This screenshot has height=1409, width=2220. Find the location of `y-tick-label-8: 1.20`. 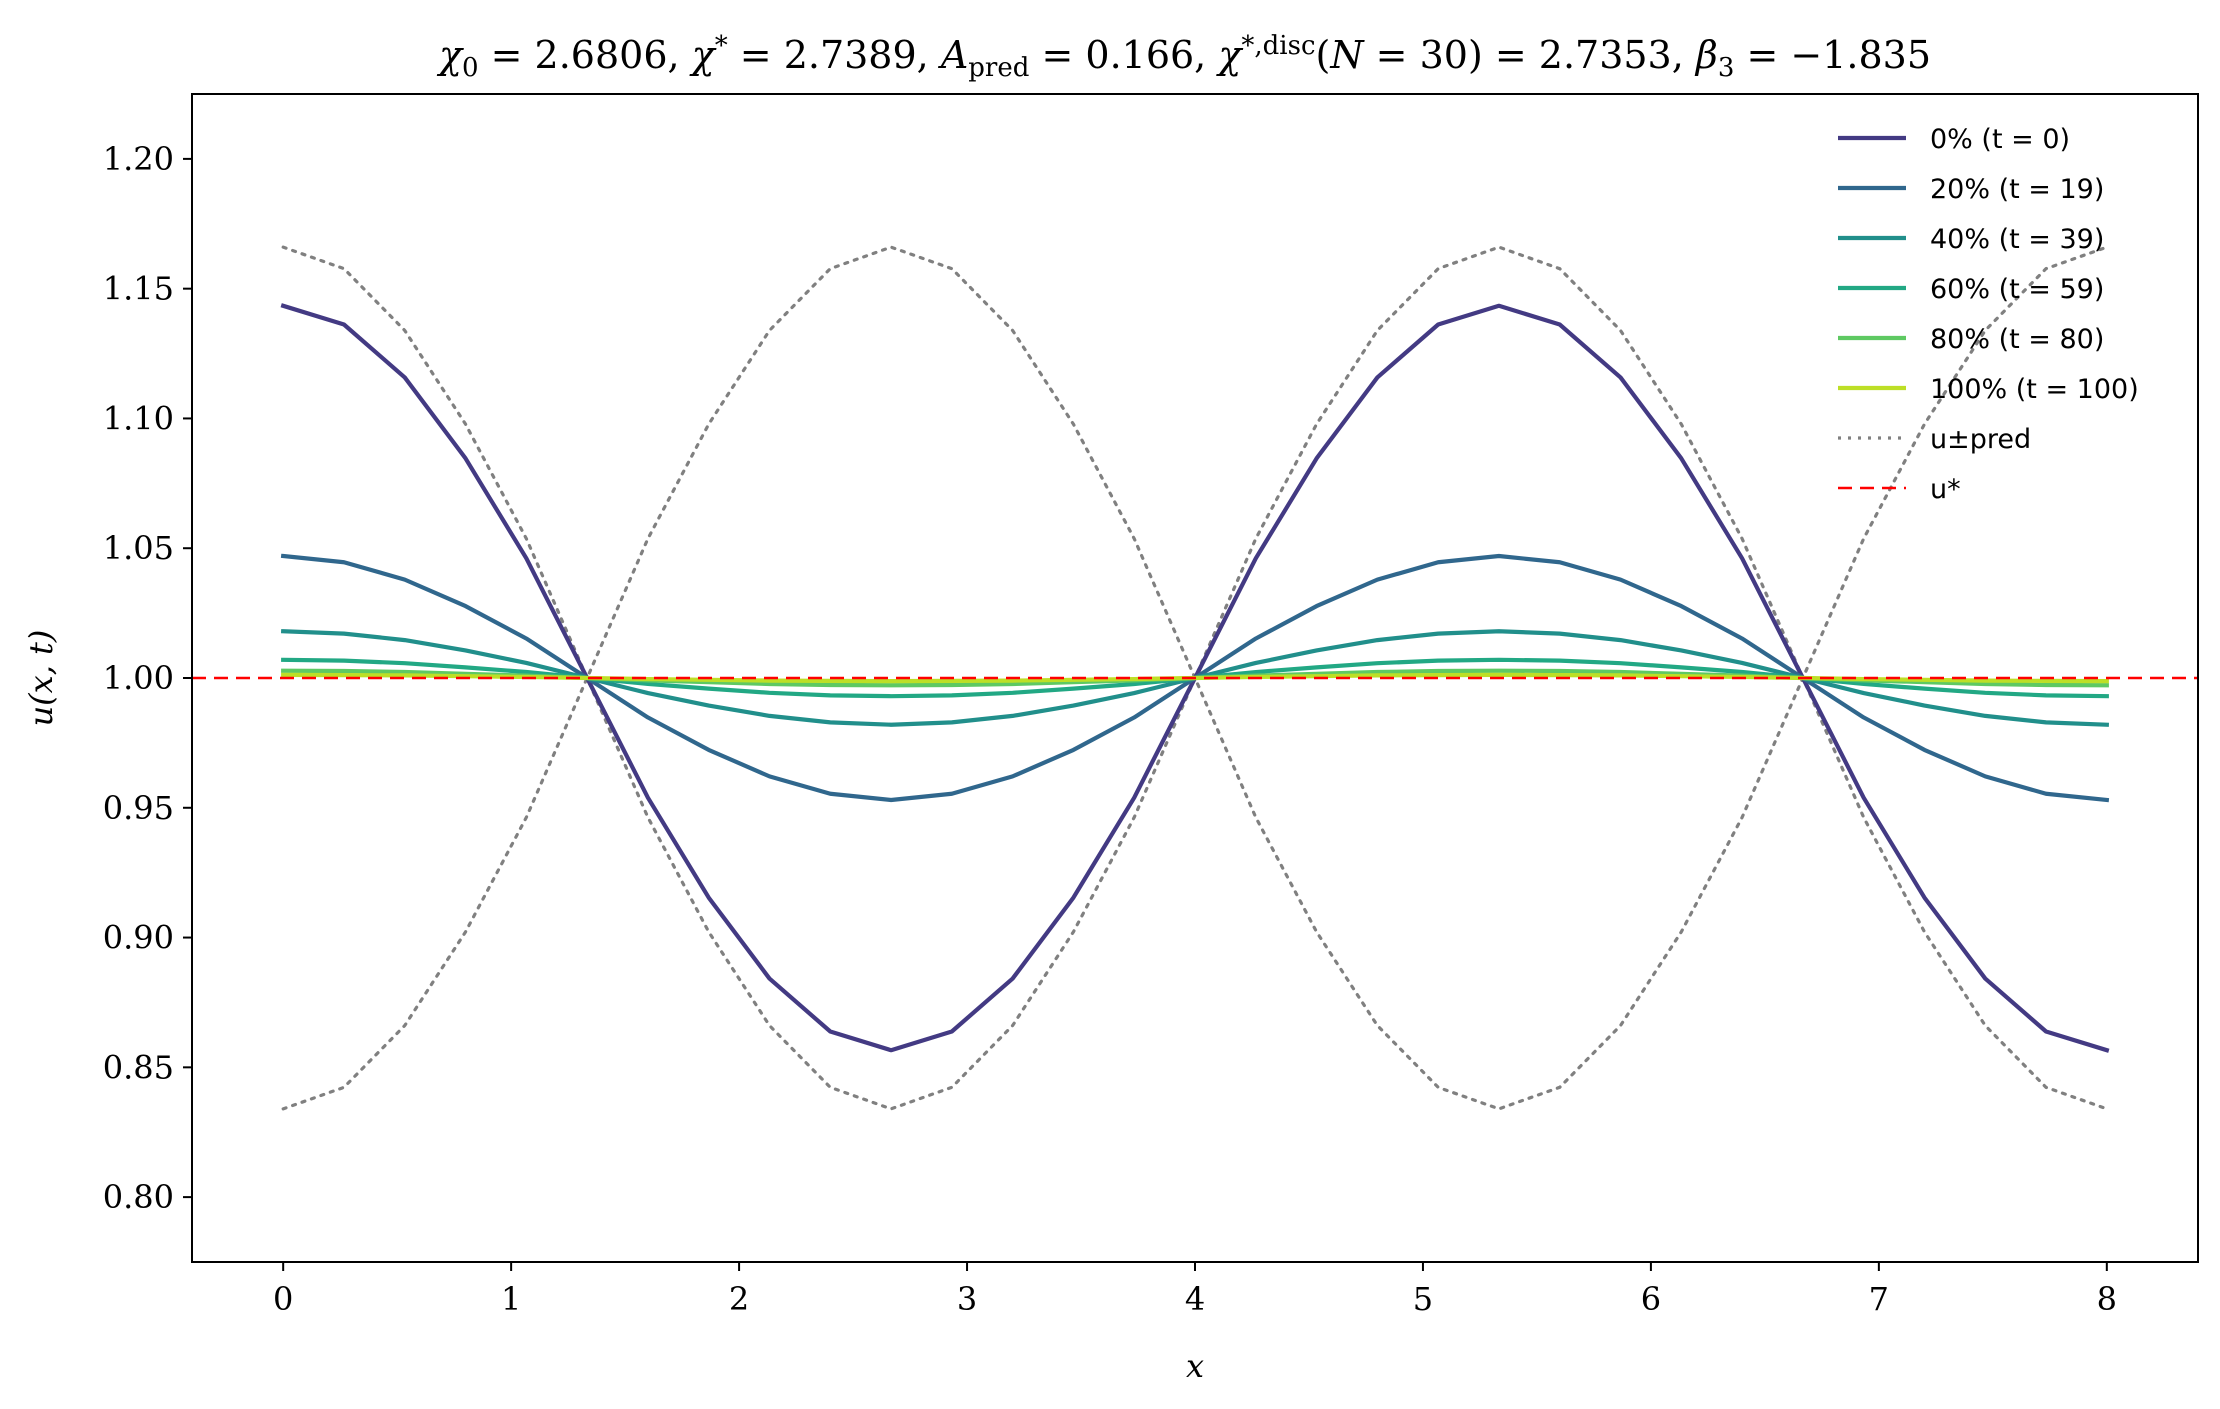

y-tick-label-8: 1.20 is located at coordinates (138, 159).